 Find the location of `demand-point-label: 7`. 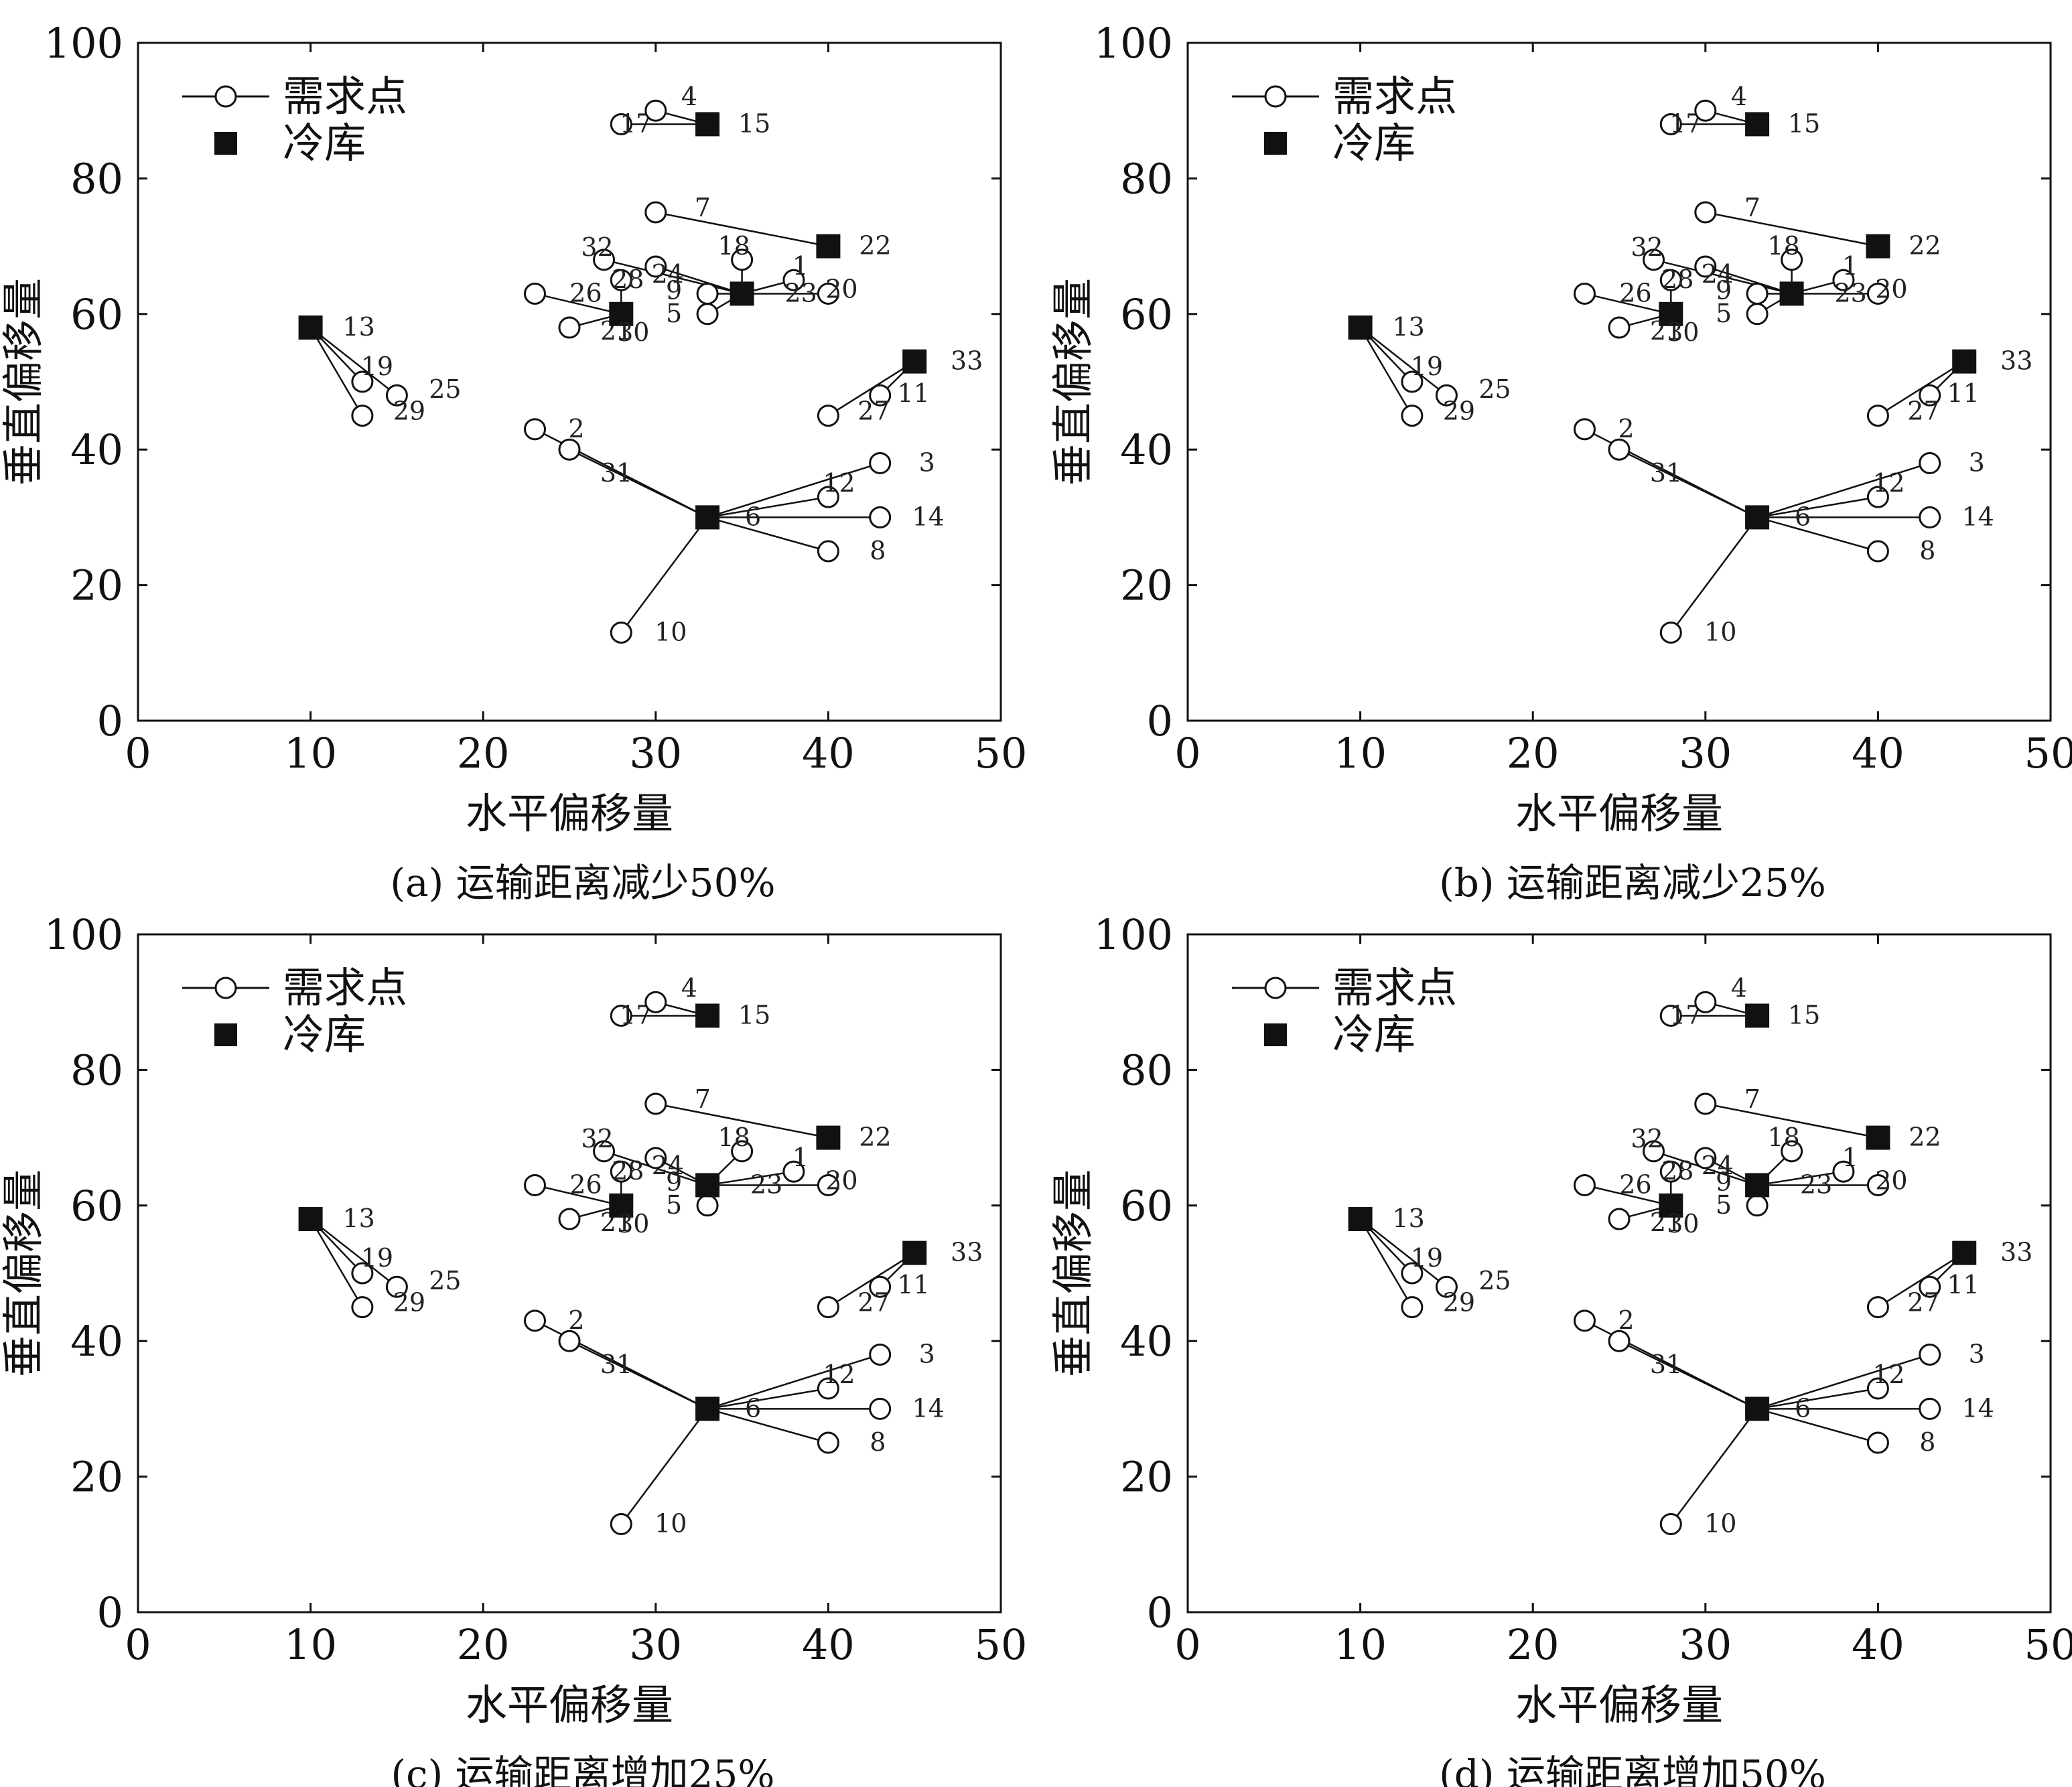

demand-point-label: 7 is located at coordinates (703, 207).